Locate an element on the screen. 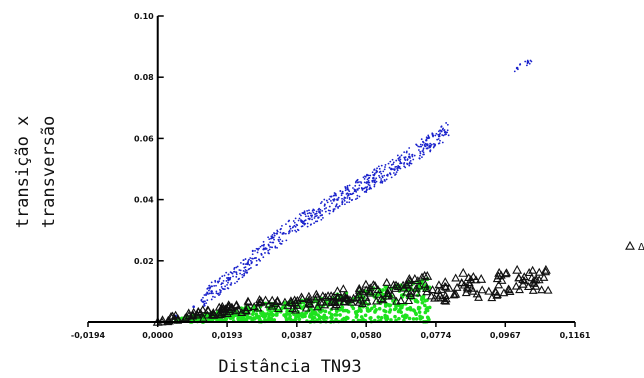 This screenshot has height=378, width=644. x-tick-label: 0,0193 is located at coordinates (227, 335).